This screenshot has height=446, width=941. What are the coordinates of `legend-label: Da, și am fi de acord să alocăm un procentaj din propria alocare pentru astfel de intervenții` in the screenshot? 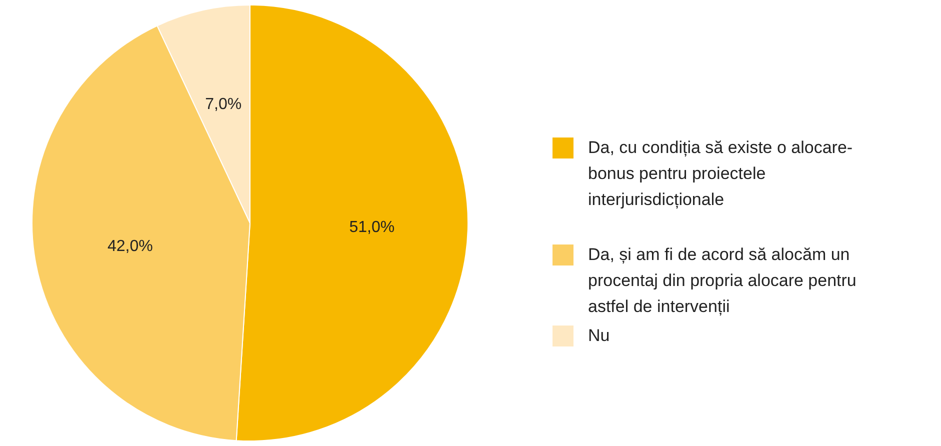 It's located at (722, 280).